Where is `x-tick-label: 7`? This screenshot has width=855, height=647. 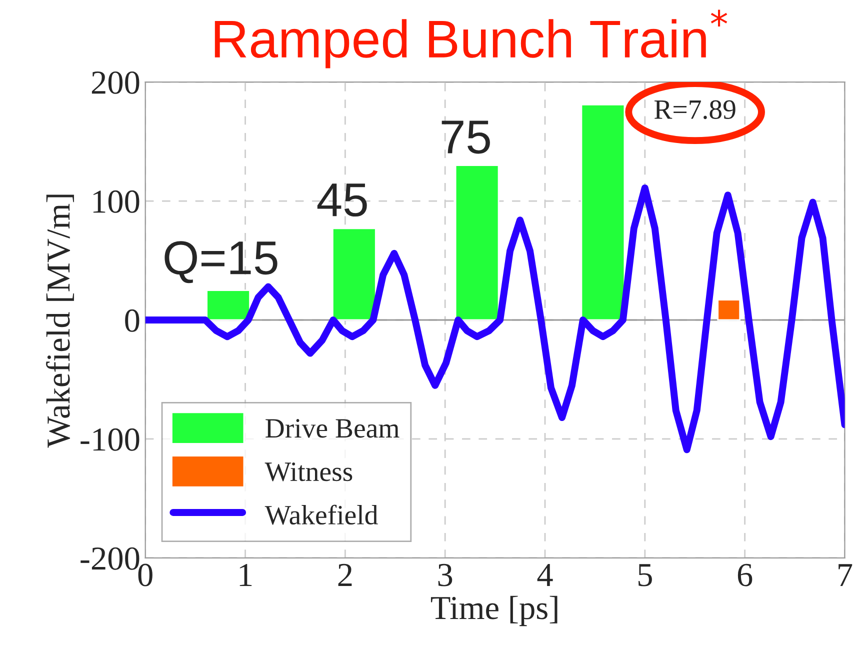
x-tick-label: 7 is located at coordinates (845, 575).